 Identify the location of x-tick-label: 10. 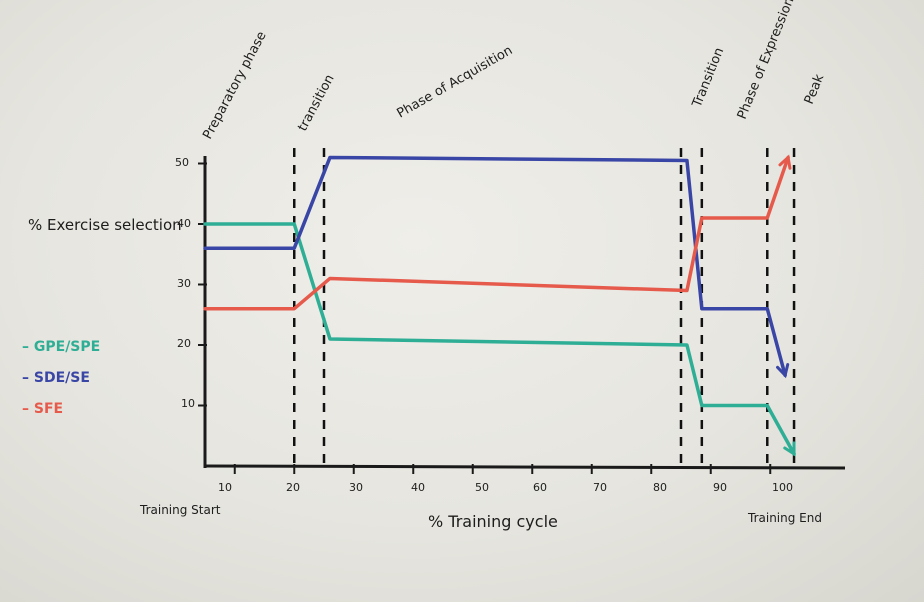
(225, 487).